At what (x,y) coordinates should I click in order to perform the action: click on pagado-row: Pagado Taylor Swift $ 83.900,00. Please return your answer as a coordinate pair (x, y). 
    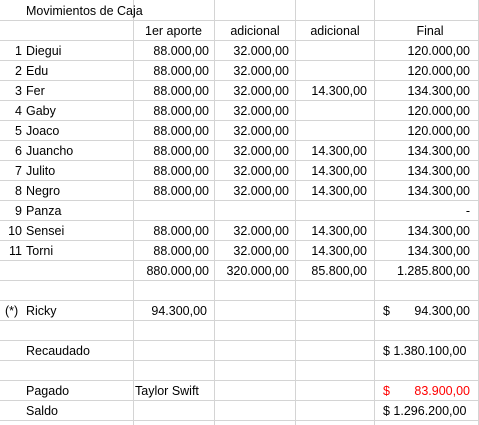
    Looking at the image, I should click on (239, 391).